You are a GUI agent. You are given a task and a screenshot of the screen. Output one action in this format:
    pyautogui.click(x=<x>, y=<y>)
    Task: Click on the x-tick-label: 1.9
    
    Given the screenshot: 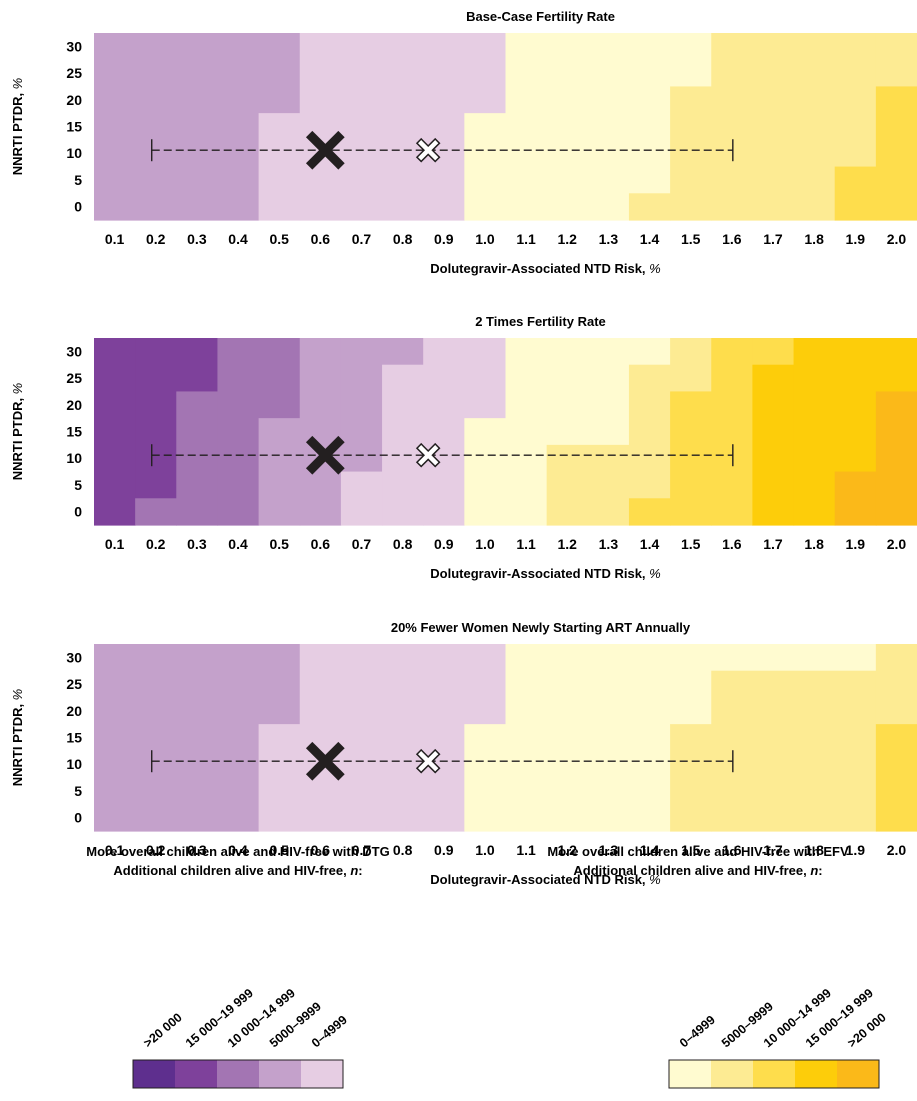 What is the action you would take?
    pyautogui.click(x=856, y=239)
    